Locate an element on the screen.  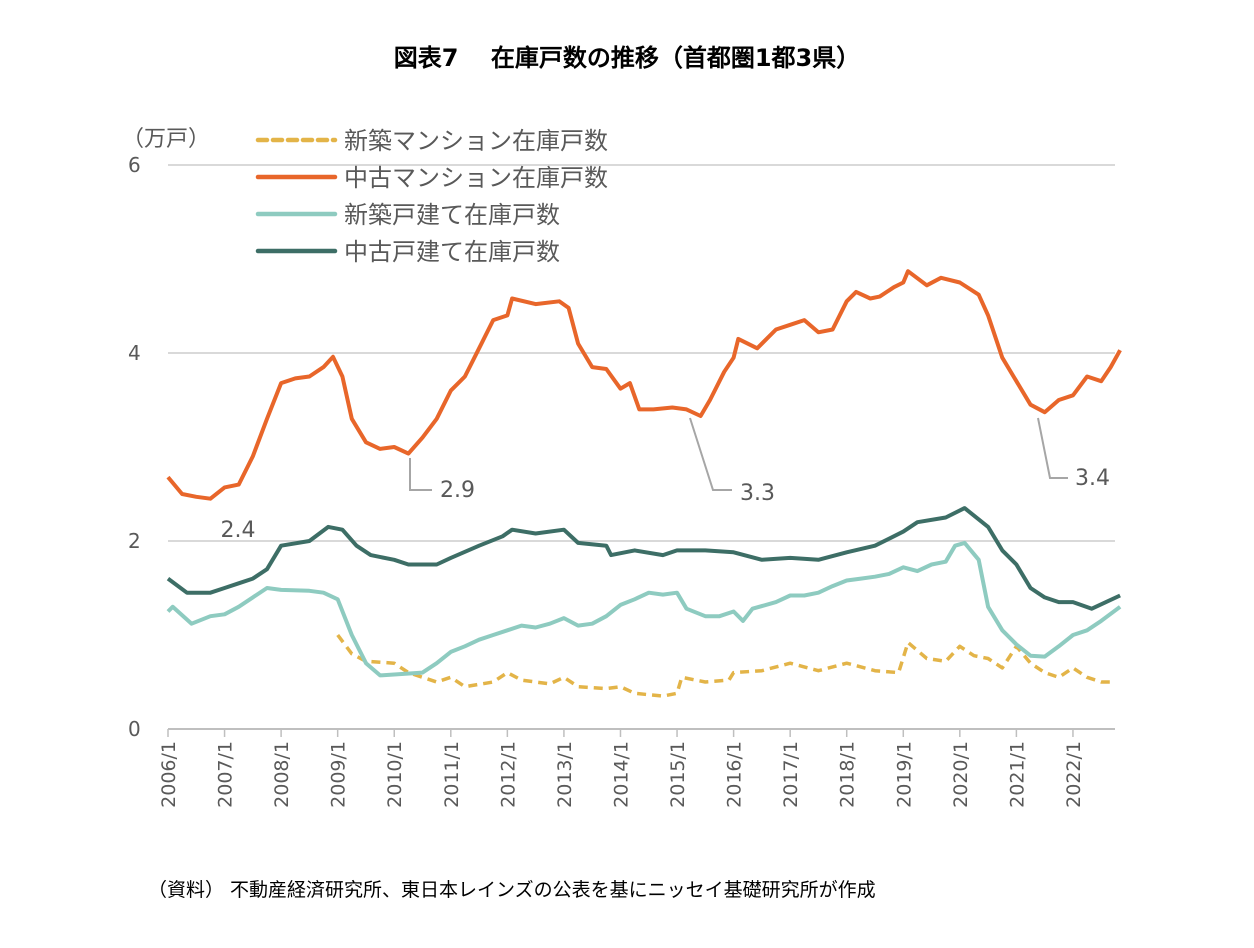
y-tick-label: 4 is located at coordinates (134, 353).